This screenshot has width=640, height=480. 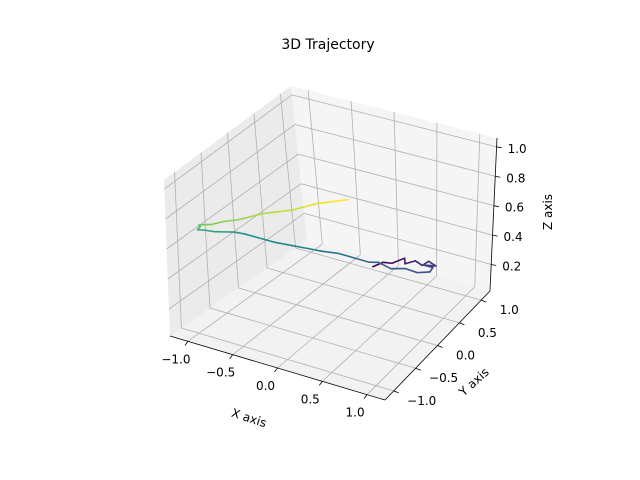 I want to click on z-tick-label: 1.0, so click(x=517, y=149).